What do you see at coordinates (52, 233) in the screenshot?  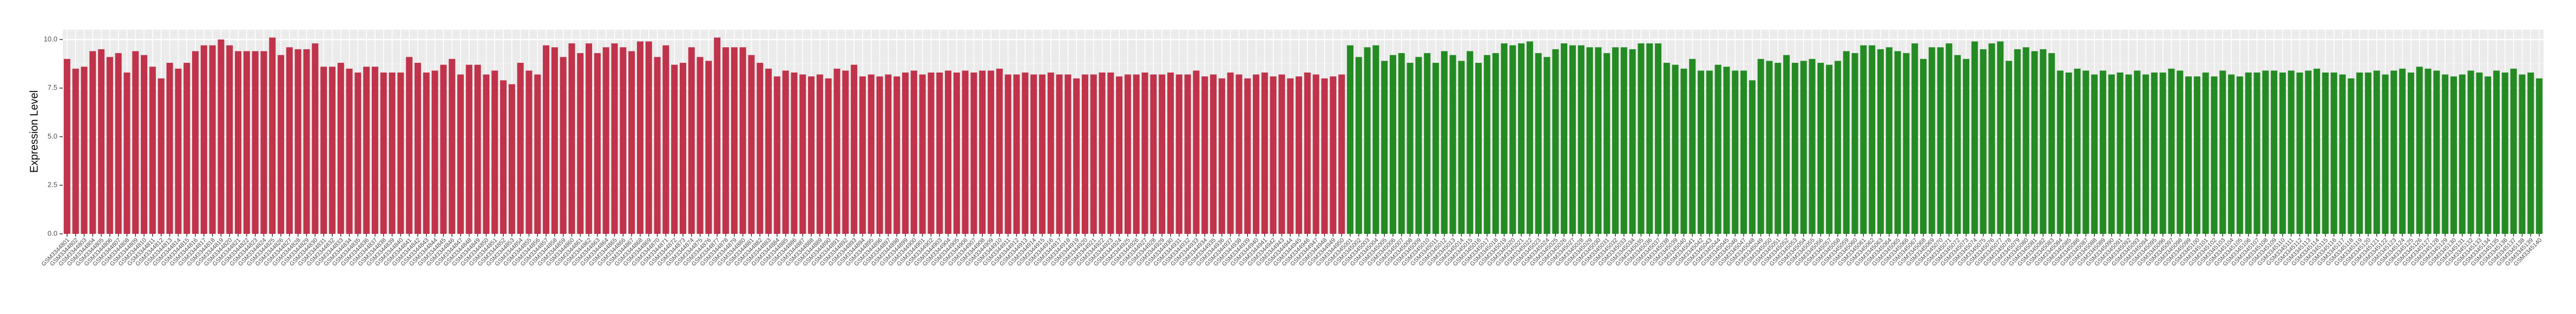 I see `y-tick-label: 0.0` at bounding box center [52, 233].